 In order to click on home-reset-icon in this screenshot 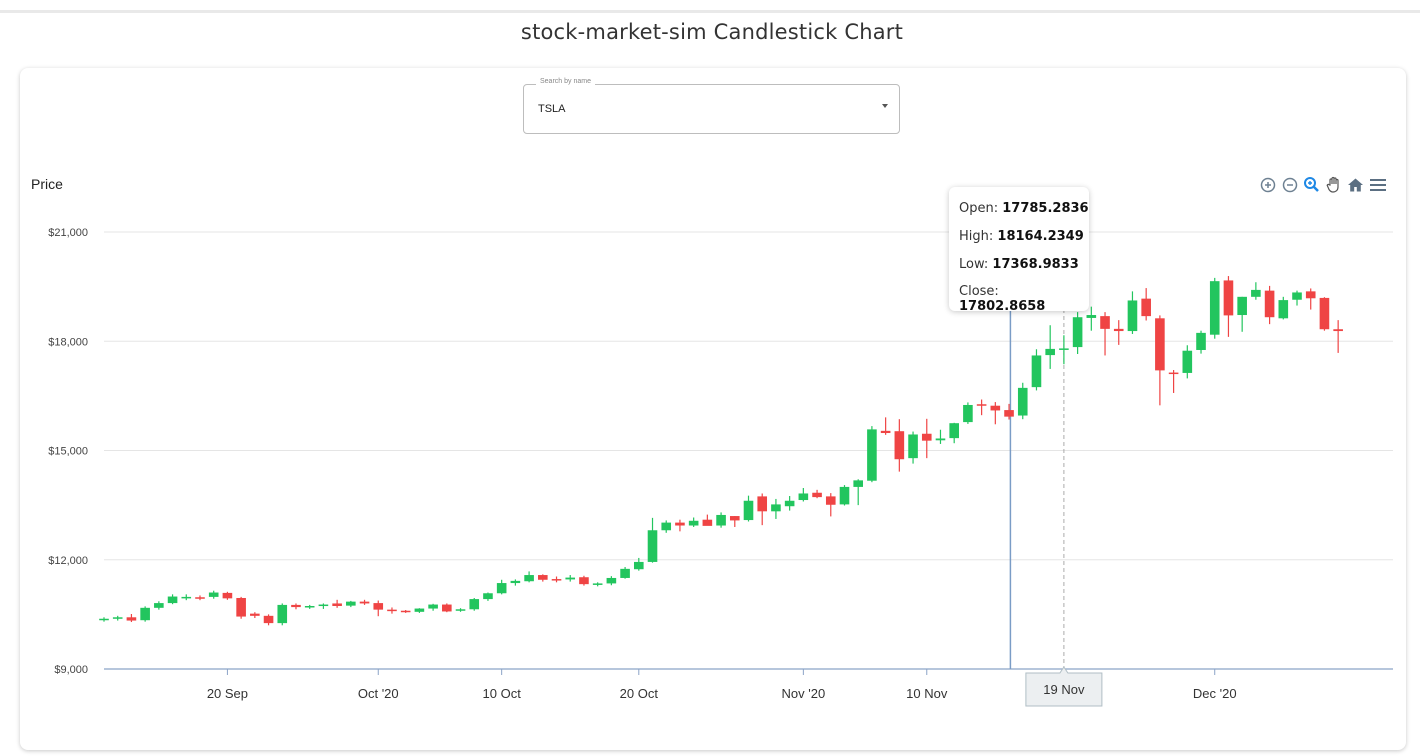, I will do `click(1355, 184)`.